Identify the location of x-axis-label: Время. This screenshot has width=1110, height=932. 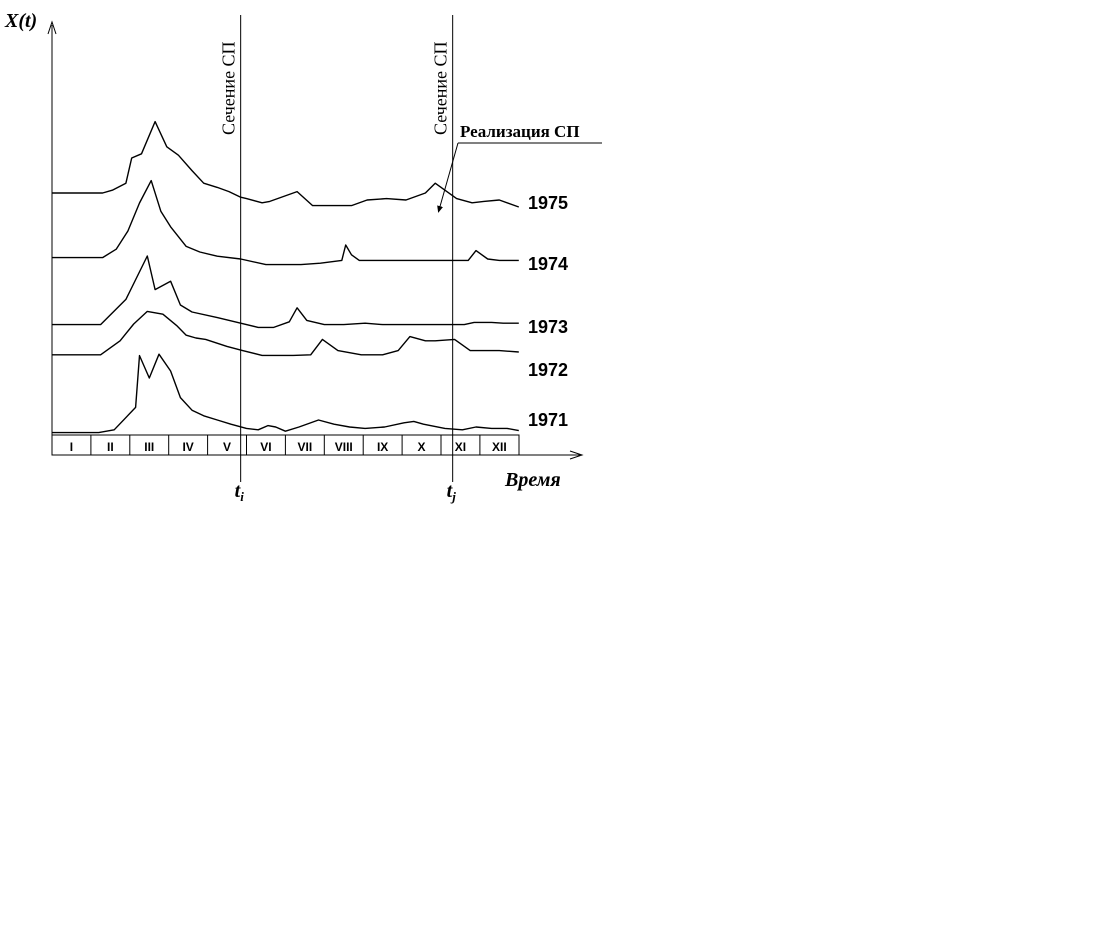
(532, 480).